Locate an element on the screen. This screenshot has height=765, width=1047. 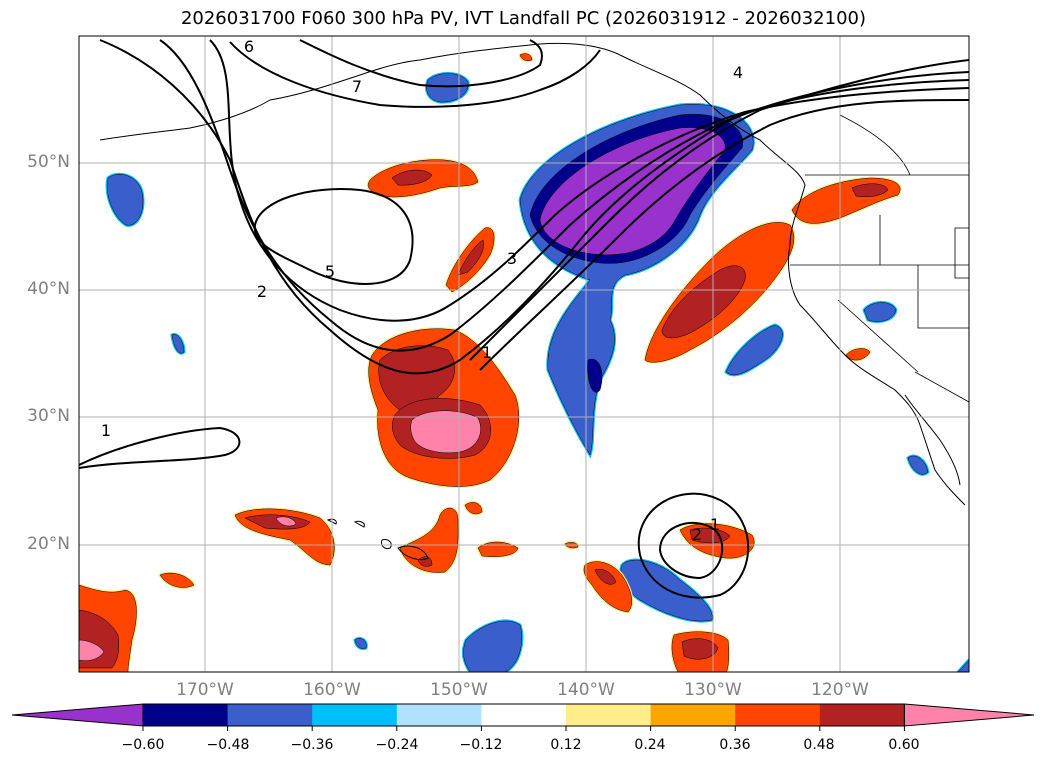
positive-region-corner-pink is located at coordinates (92, 650).